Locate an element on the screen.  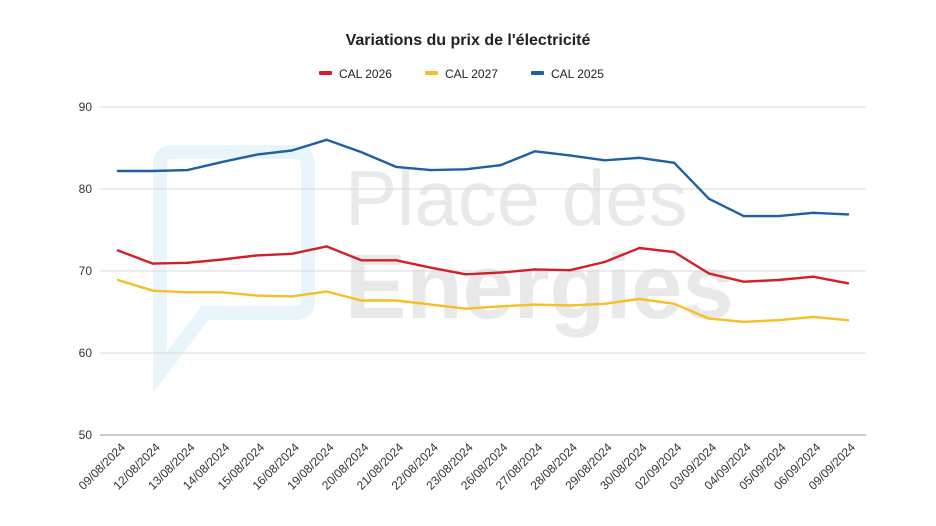
legend-label: CAL 2026 is located at coordinates (365, 74).